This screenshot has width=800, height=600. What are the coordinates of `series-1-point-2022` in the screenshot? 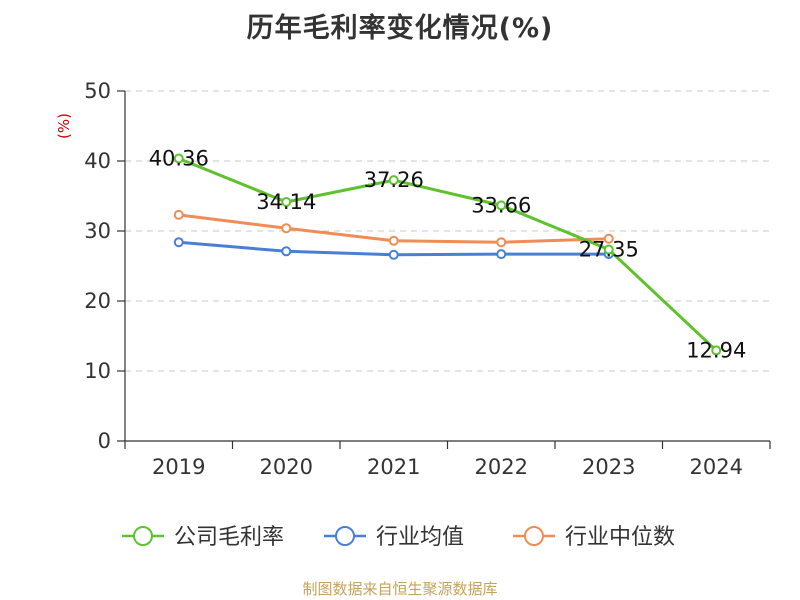 It's located at (501, 254).